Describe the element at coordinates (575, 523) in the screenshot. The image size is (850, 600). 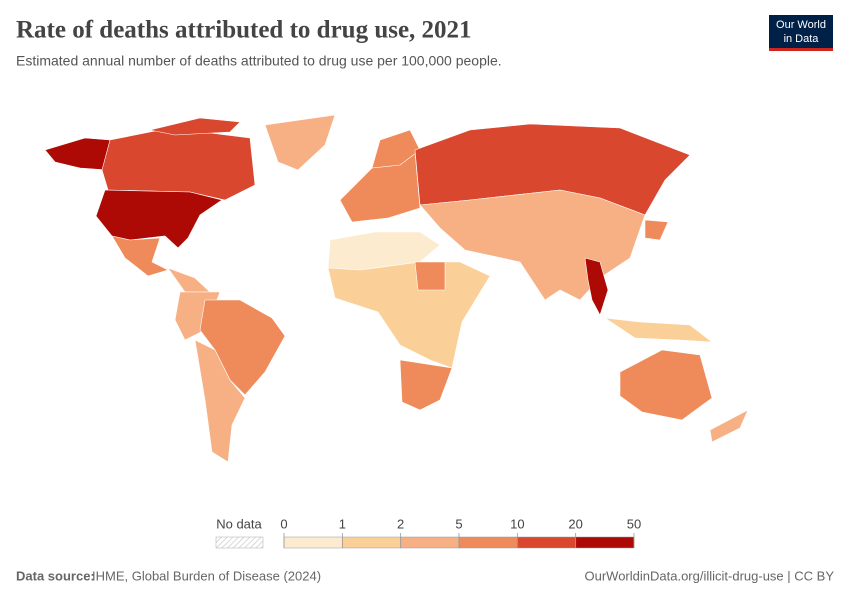
I see `legend-tick-label: 20` at that location.